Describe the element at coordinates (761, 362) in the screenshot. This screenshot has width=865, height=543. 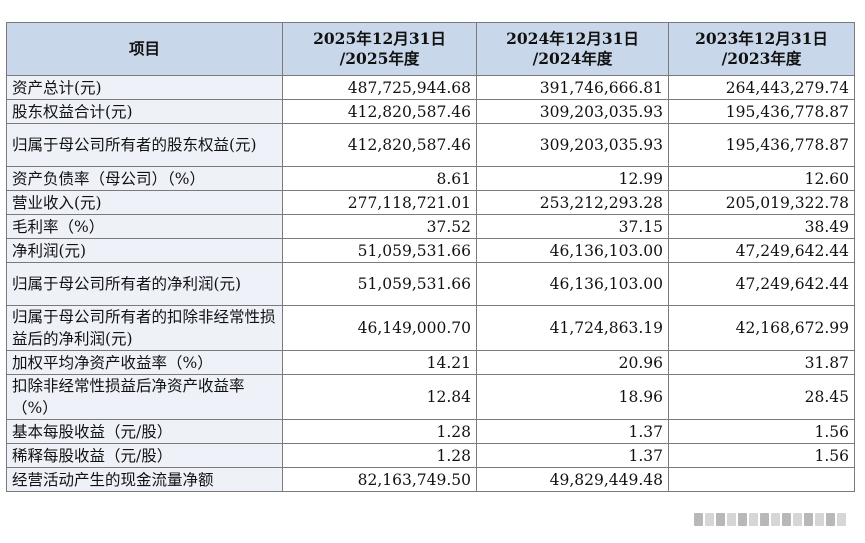
I see `value-2023: 31.87` at that location.